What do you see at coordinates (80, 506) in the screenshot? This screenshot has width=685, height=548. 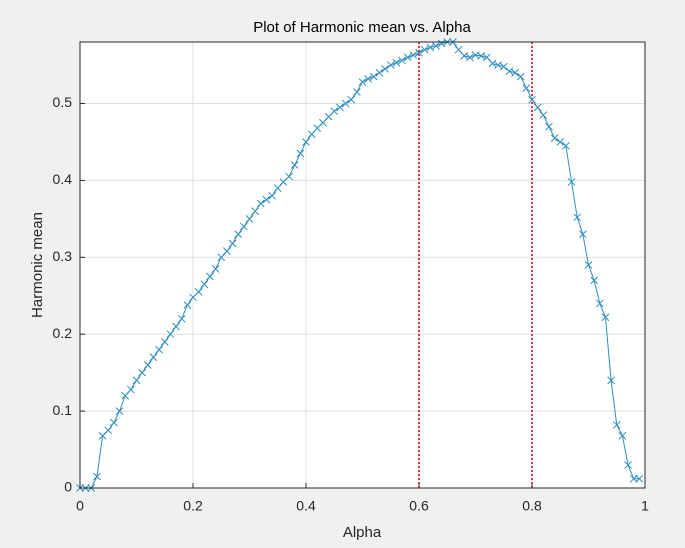 I see `x-tick-label: 0` at bounding box center [80, 506].